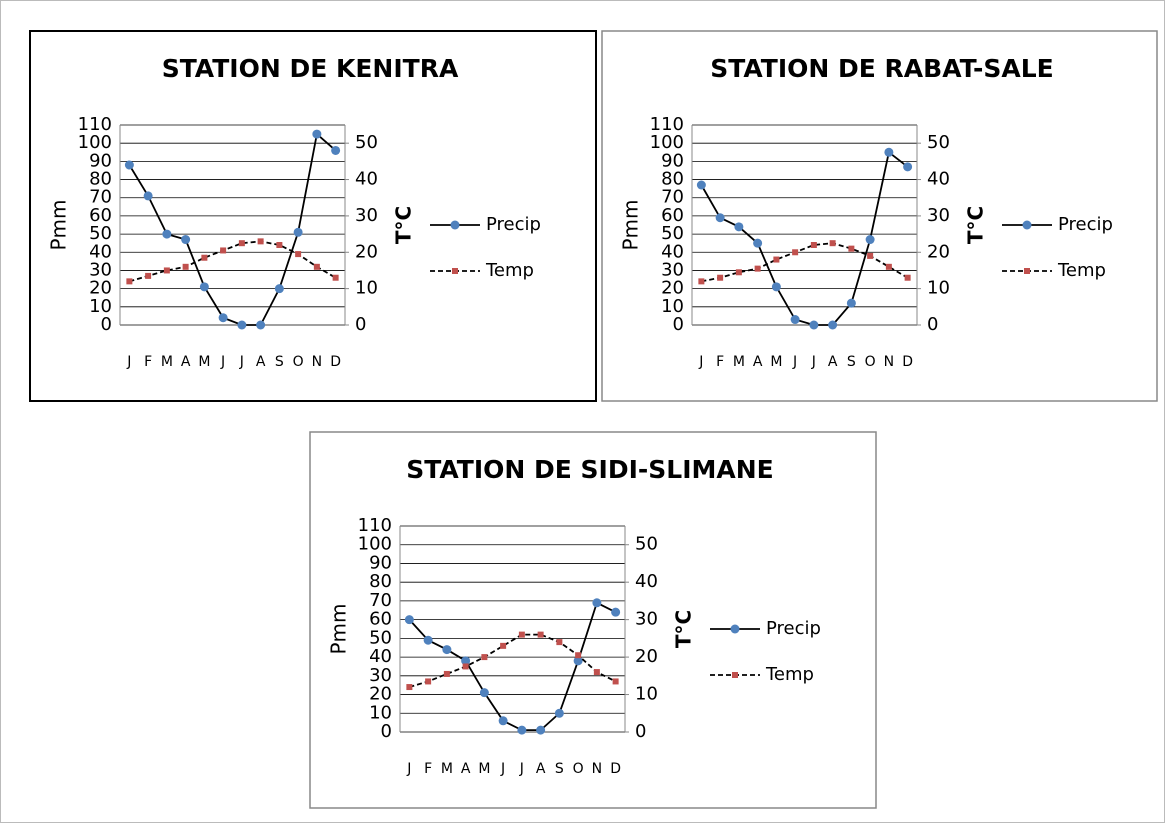 This screenshot has width=1165, height=823. I want to click on y2-tick-label: 20, so click(938, 251).